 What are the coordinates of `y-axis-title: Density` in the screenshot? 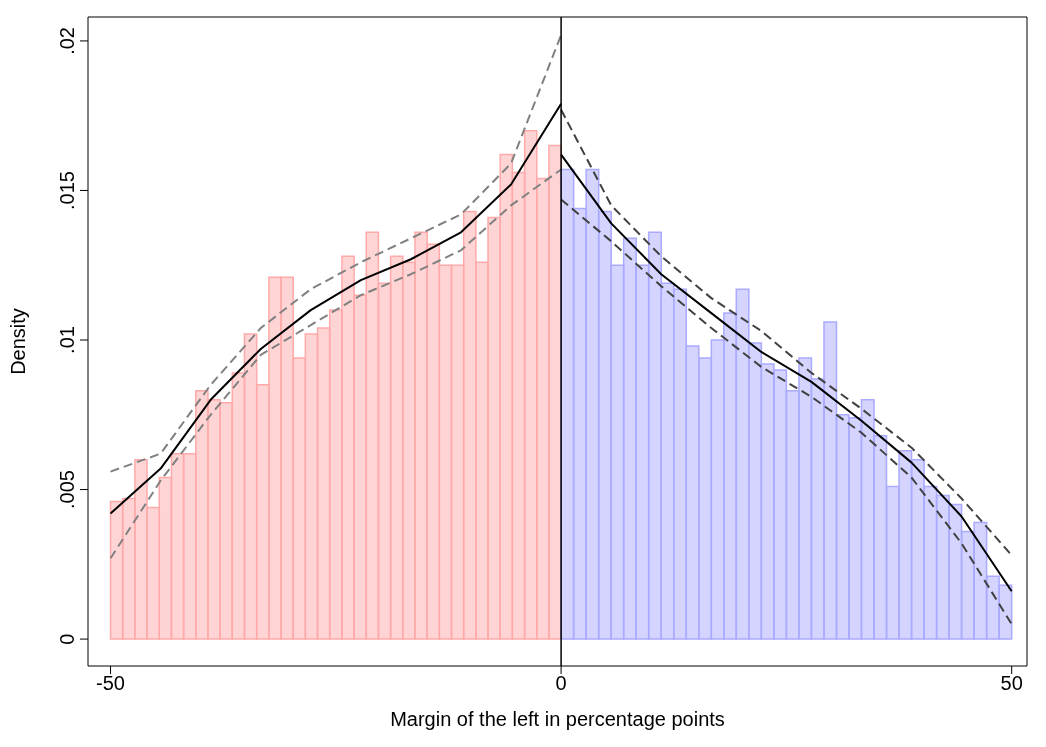 It's located at (18, 341).